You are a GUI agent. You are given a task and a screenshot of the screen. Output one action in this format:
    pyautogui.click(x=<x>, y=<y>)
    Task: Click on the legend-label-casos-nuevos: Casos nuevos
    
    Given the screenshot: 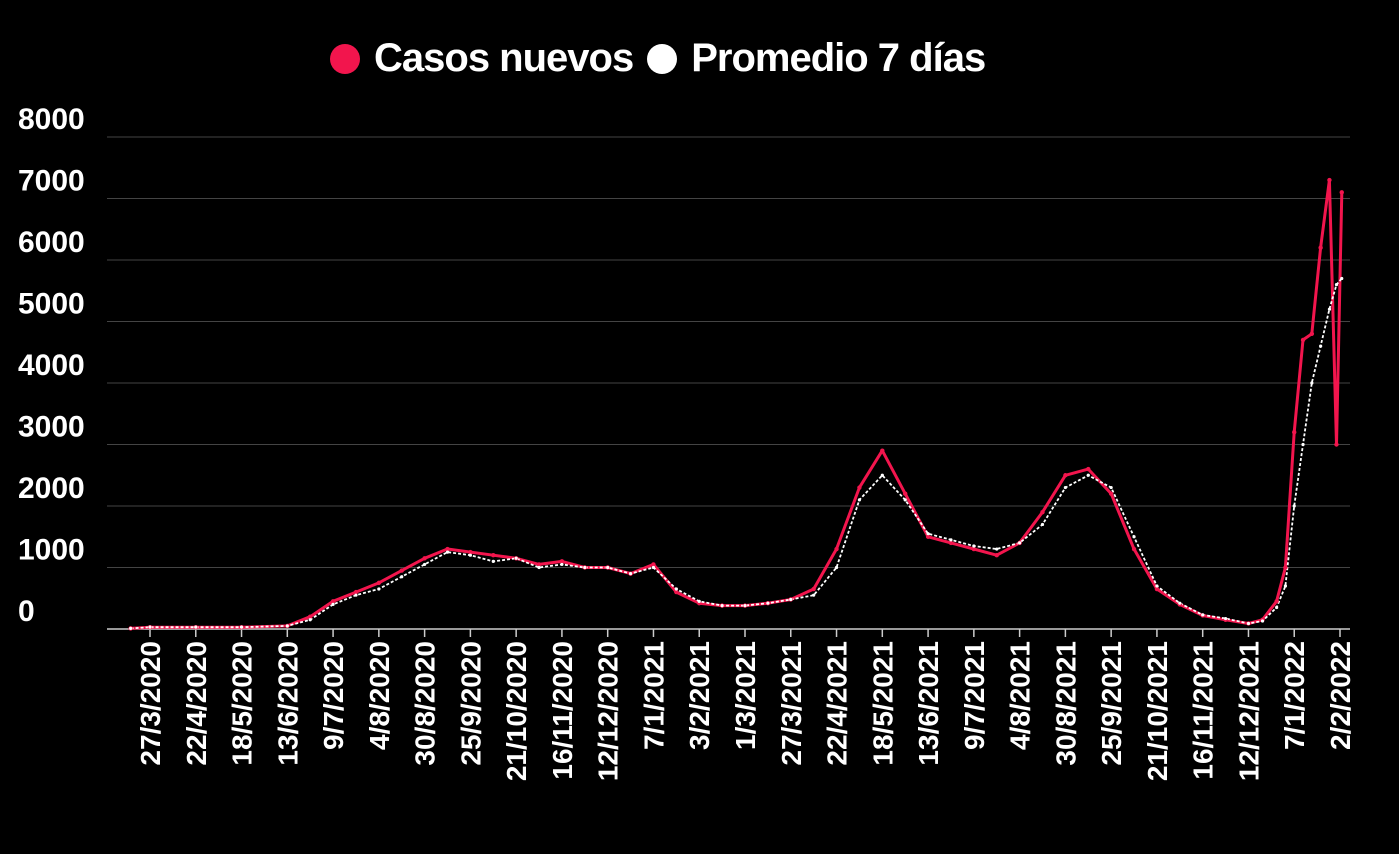 What is the action you would take?
    pyautogui.click(x=504, y=58)
    